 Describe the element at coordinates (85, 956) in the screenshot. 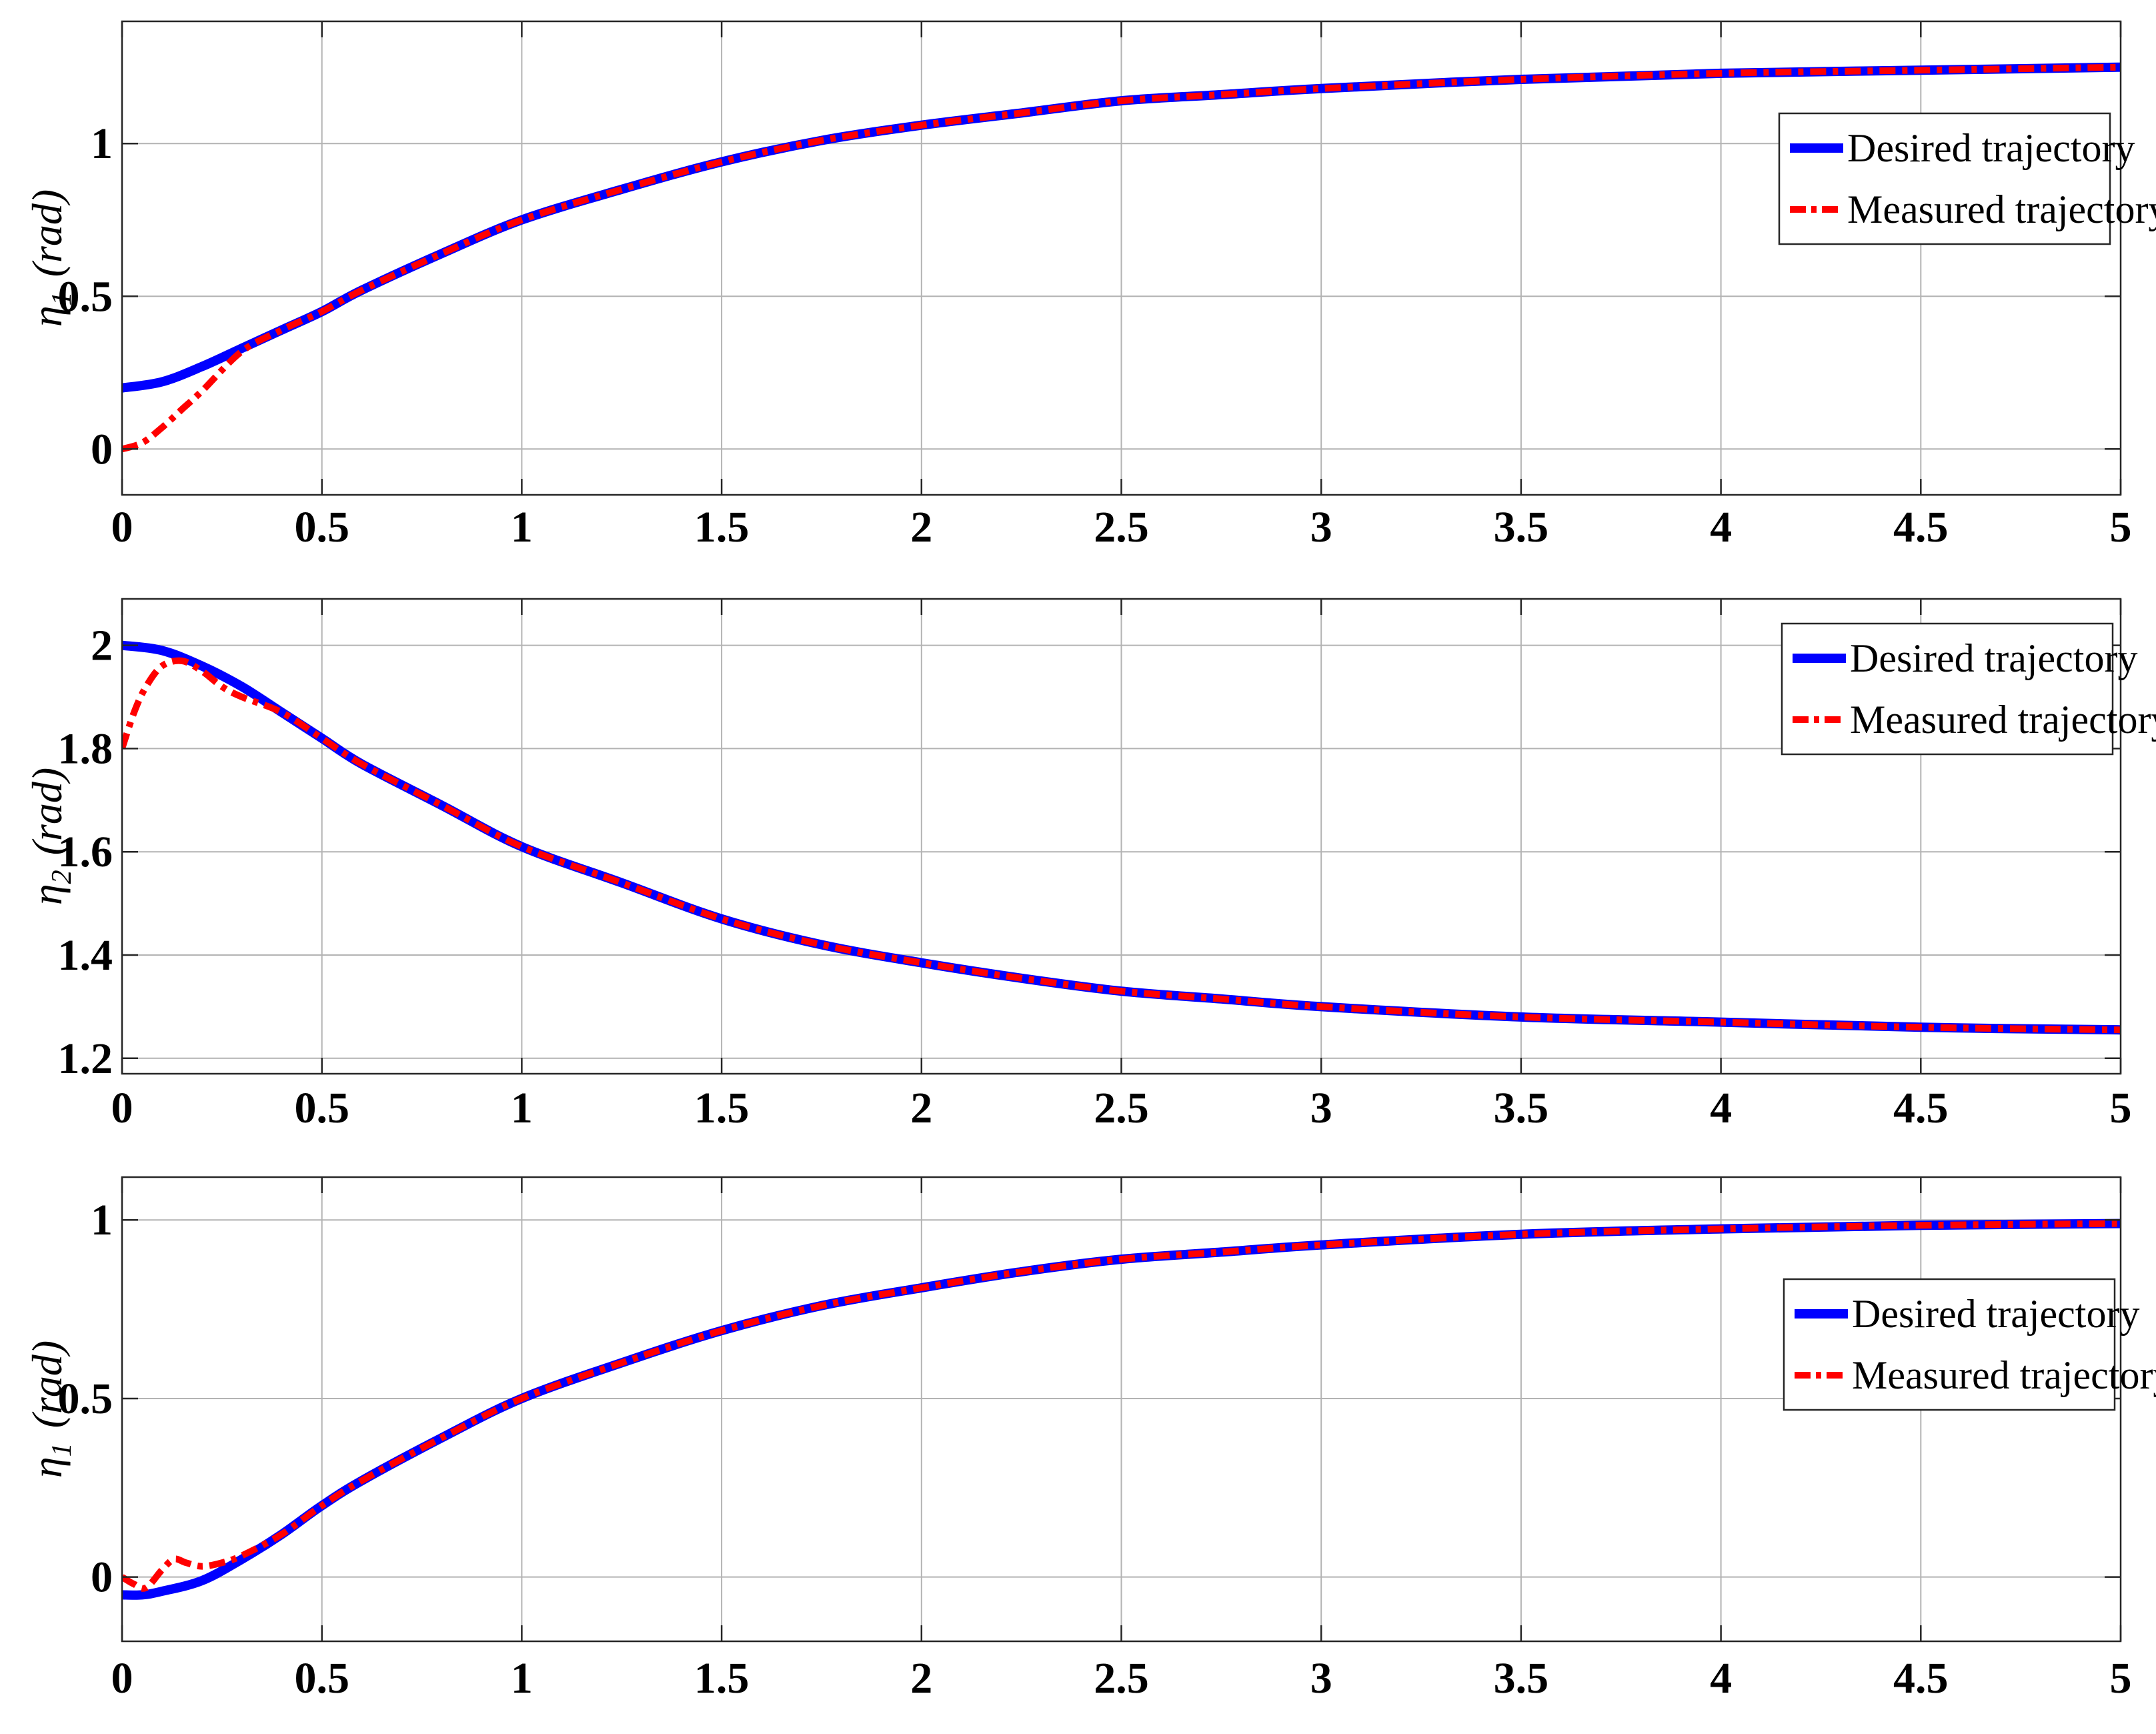

I see `y-tick-label: 1.4` at that location.